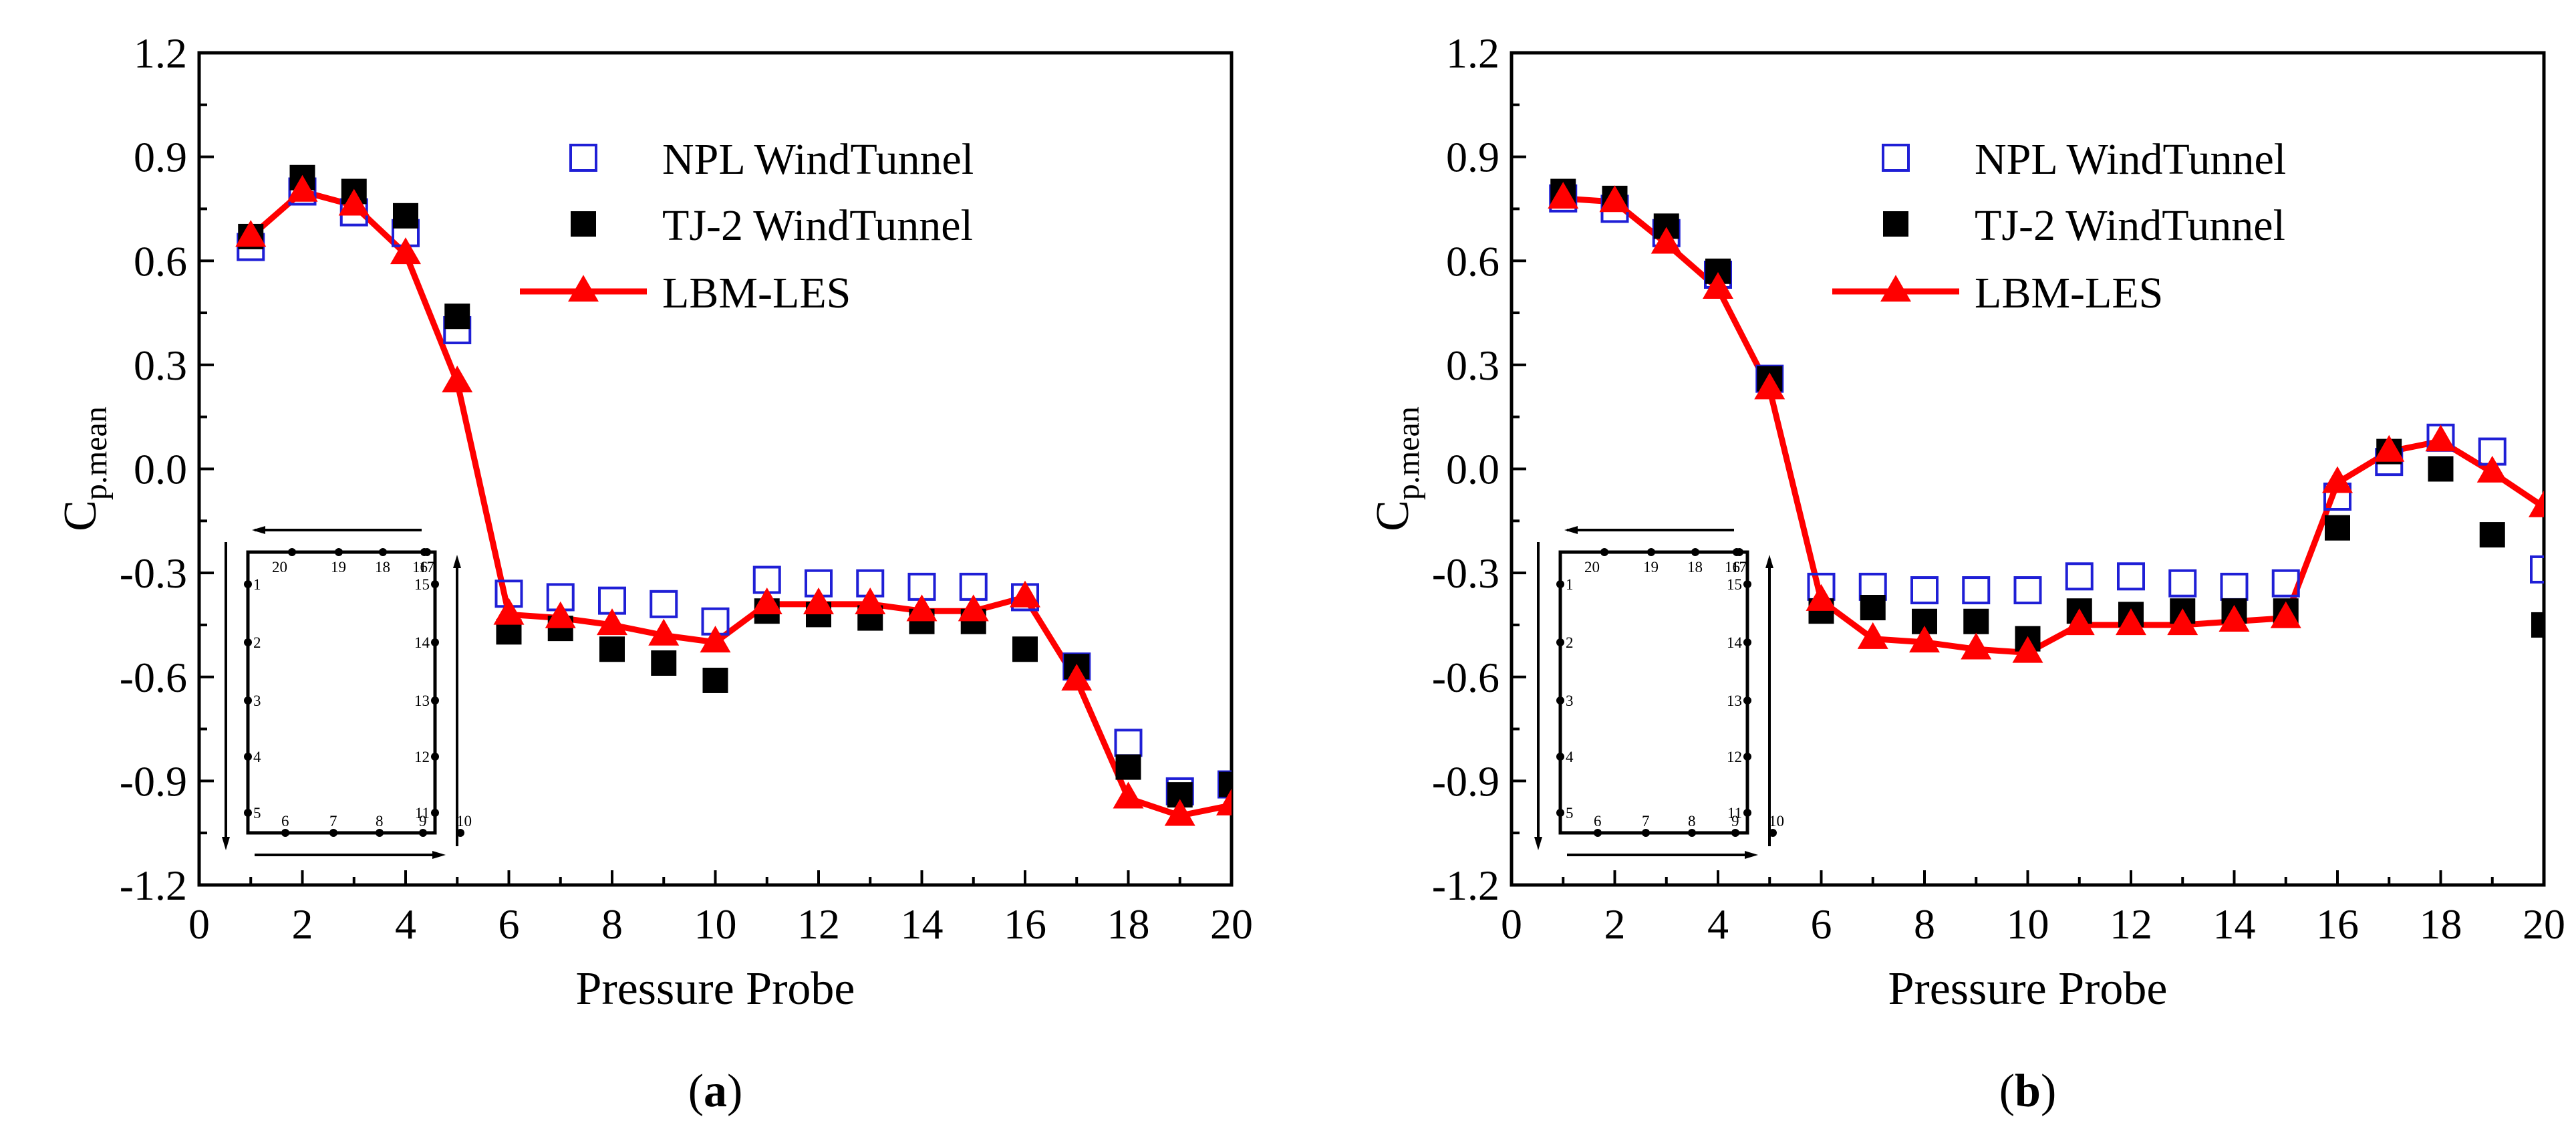 This screenshot has height=1145, width=2576. What do you see at coordinates (2234, 924) in the screenshot?
I see `x-tick-label: 14` at bounding box center [2234, 924].